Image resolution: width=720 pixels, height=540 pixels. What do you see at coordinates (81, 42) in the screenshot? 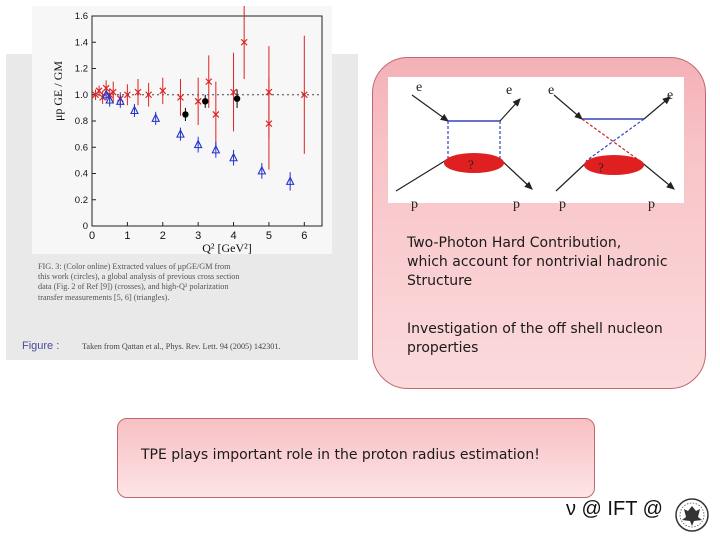
I see `y-tick-label: 1.4` at bounding box center [81, 42].